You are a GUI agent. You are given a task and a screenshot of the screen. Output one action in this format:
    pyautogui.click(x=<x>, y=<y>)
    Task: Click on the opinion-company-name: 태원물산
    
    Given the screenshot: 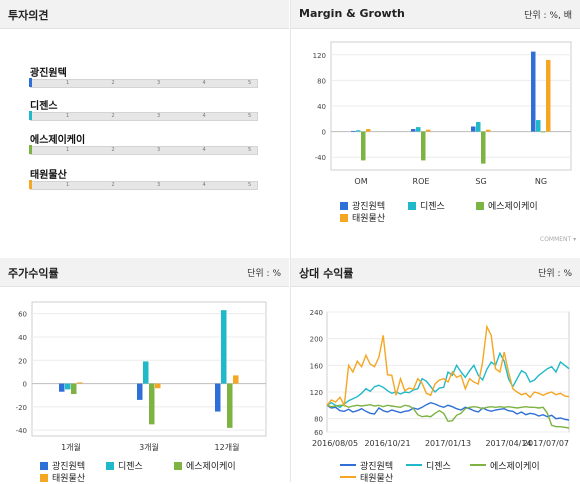 What is the action you would take?
    pyautogui.click(x=48, y=175)
    